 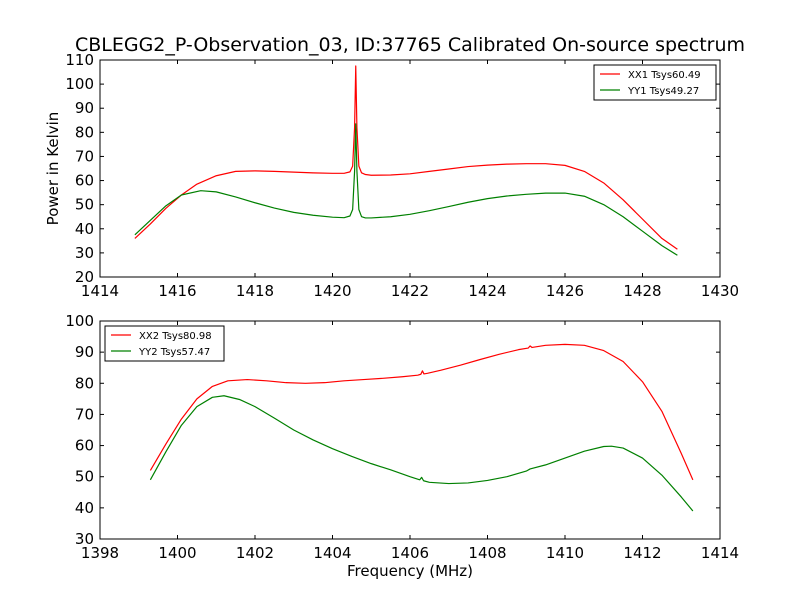 I want to click on legend: XX2 Tsys80.98 YY2 Tsys57.47, so click(x=164, y=343).